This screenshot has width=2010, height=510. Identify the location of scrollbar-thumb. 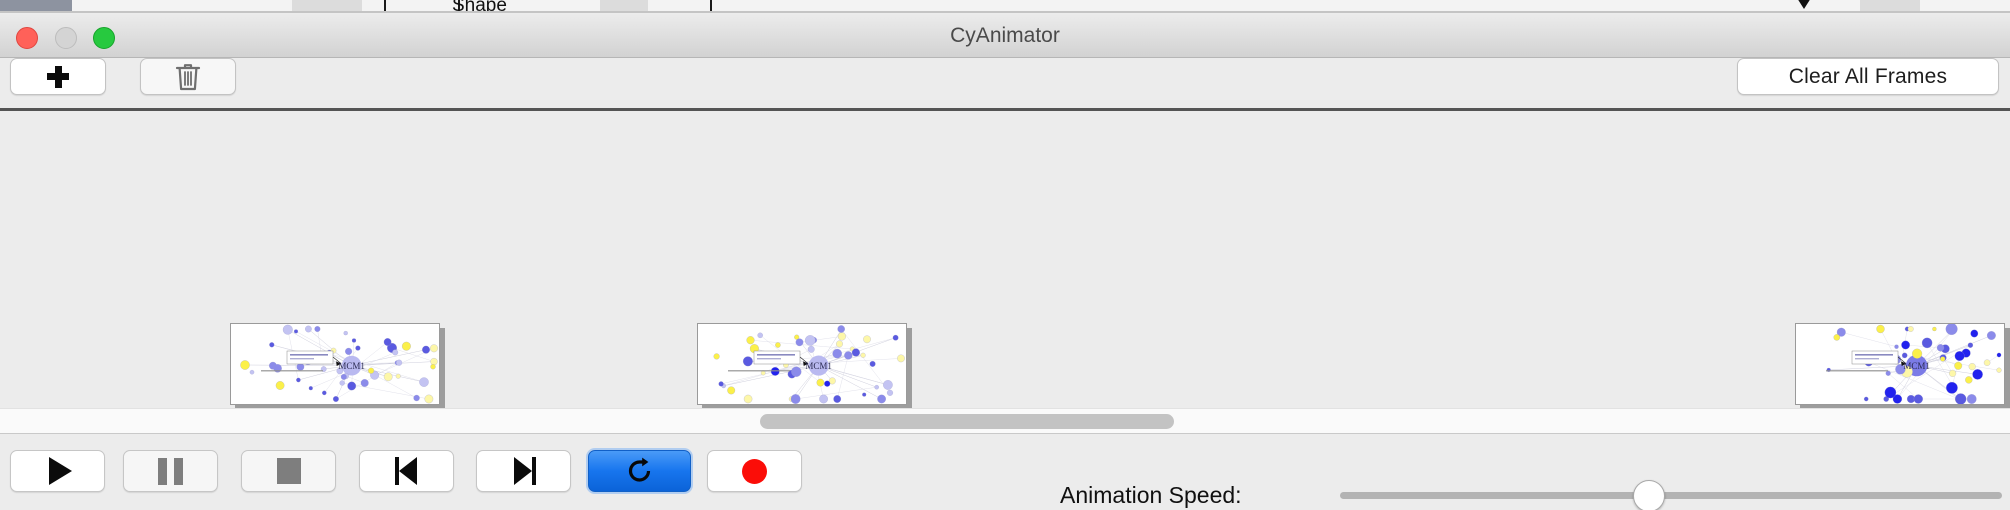
(967, 421).